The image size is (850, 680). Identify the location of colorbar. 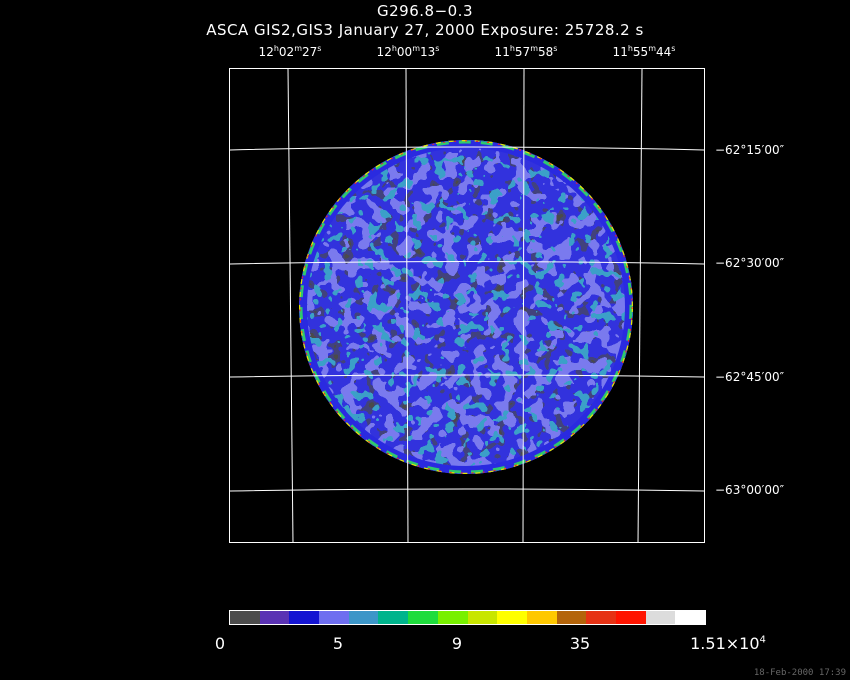
(467, 617).